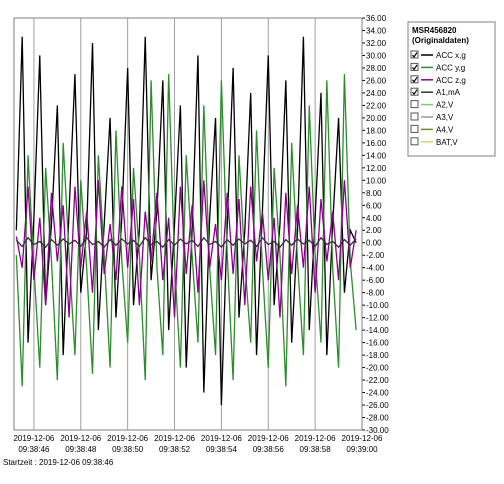 The image size is (504, 484). I want to click on y-tick-label: 0.00, so click(374, 243).